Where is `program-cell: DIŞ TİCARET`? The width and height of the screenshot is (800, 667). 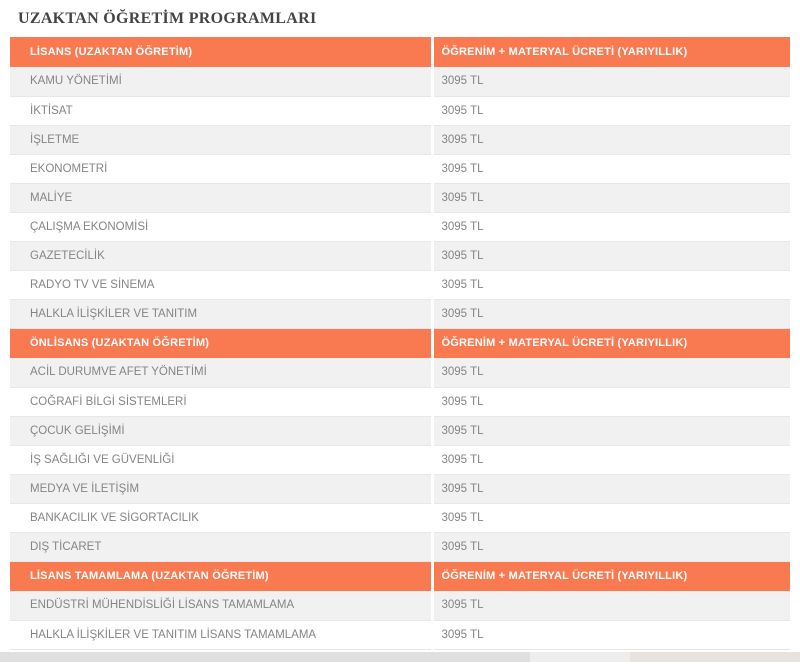
program-cell: DIŞ TİCARET is located at coordinates (221, 547).